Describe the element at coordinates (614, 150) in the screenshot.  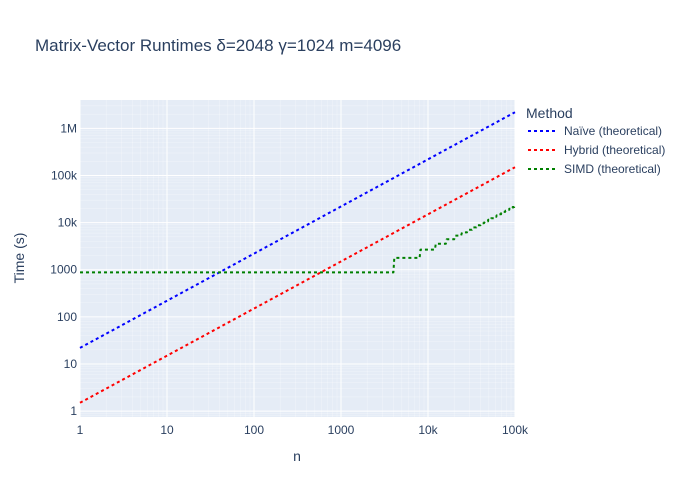
I see `legend-label-hybrid-theoretical: Hybrid (theoretical)` at that location.